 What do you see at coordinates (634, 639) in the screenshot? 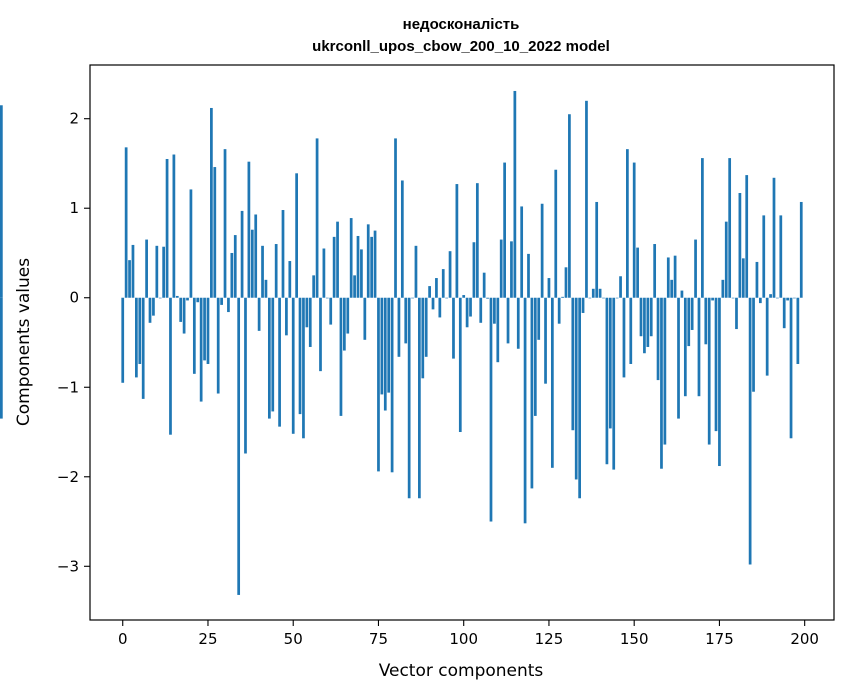
I see `x-tick-label: 150` at bounding box center [634, 639].